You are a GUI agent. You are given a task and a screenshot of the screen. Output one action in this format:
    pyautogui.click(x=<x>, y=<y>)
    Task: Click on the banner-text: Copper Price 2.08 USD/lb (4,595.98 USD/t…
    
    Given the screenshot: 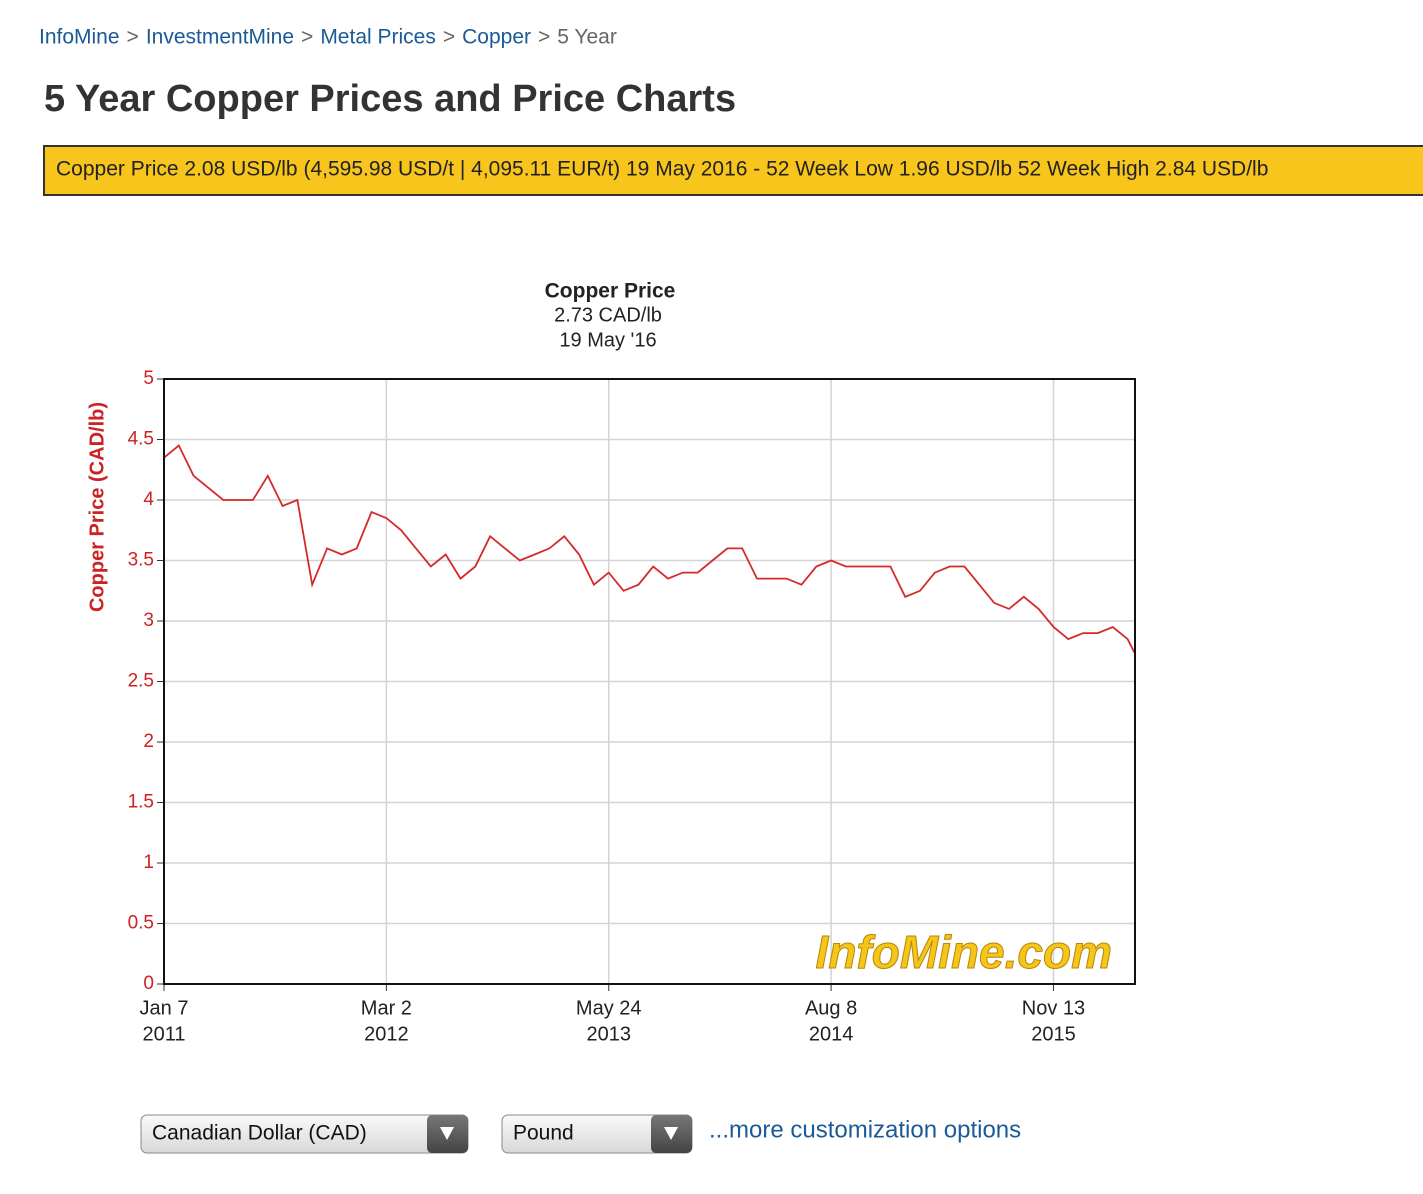 What is the action you would take?
    pyautogui.click(x=662, y=169)
    